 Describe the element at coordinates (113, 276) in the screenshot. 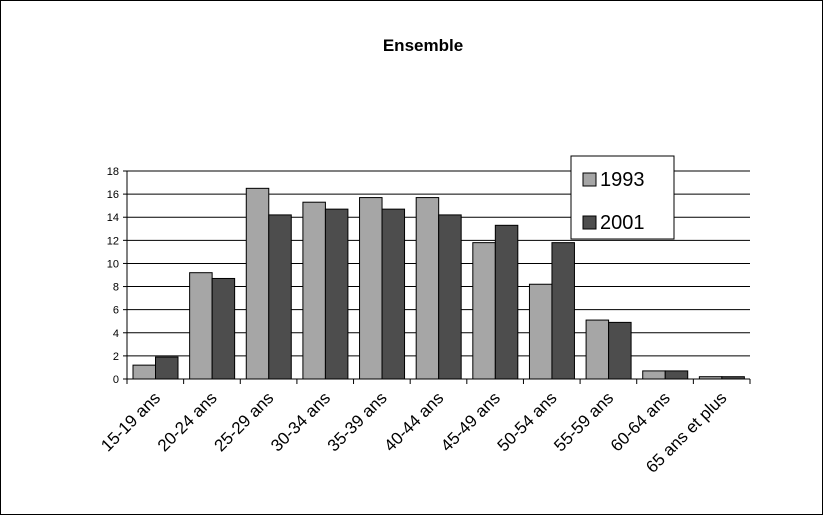

I see `y-tick-labels: 0 2 4 6 8 10 12 14 16 18` at that location.